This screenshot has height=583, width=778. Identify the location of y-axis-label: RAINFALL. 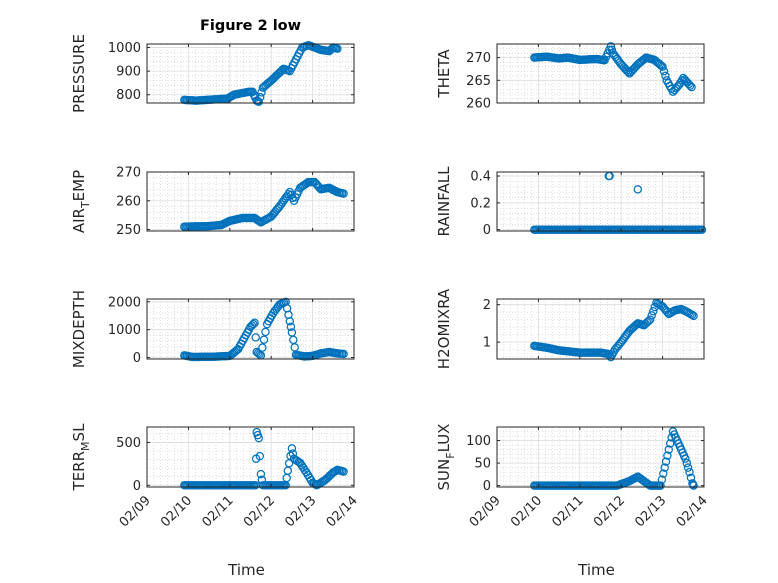
(444, 201).